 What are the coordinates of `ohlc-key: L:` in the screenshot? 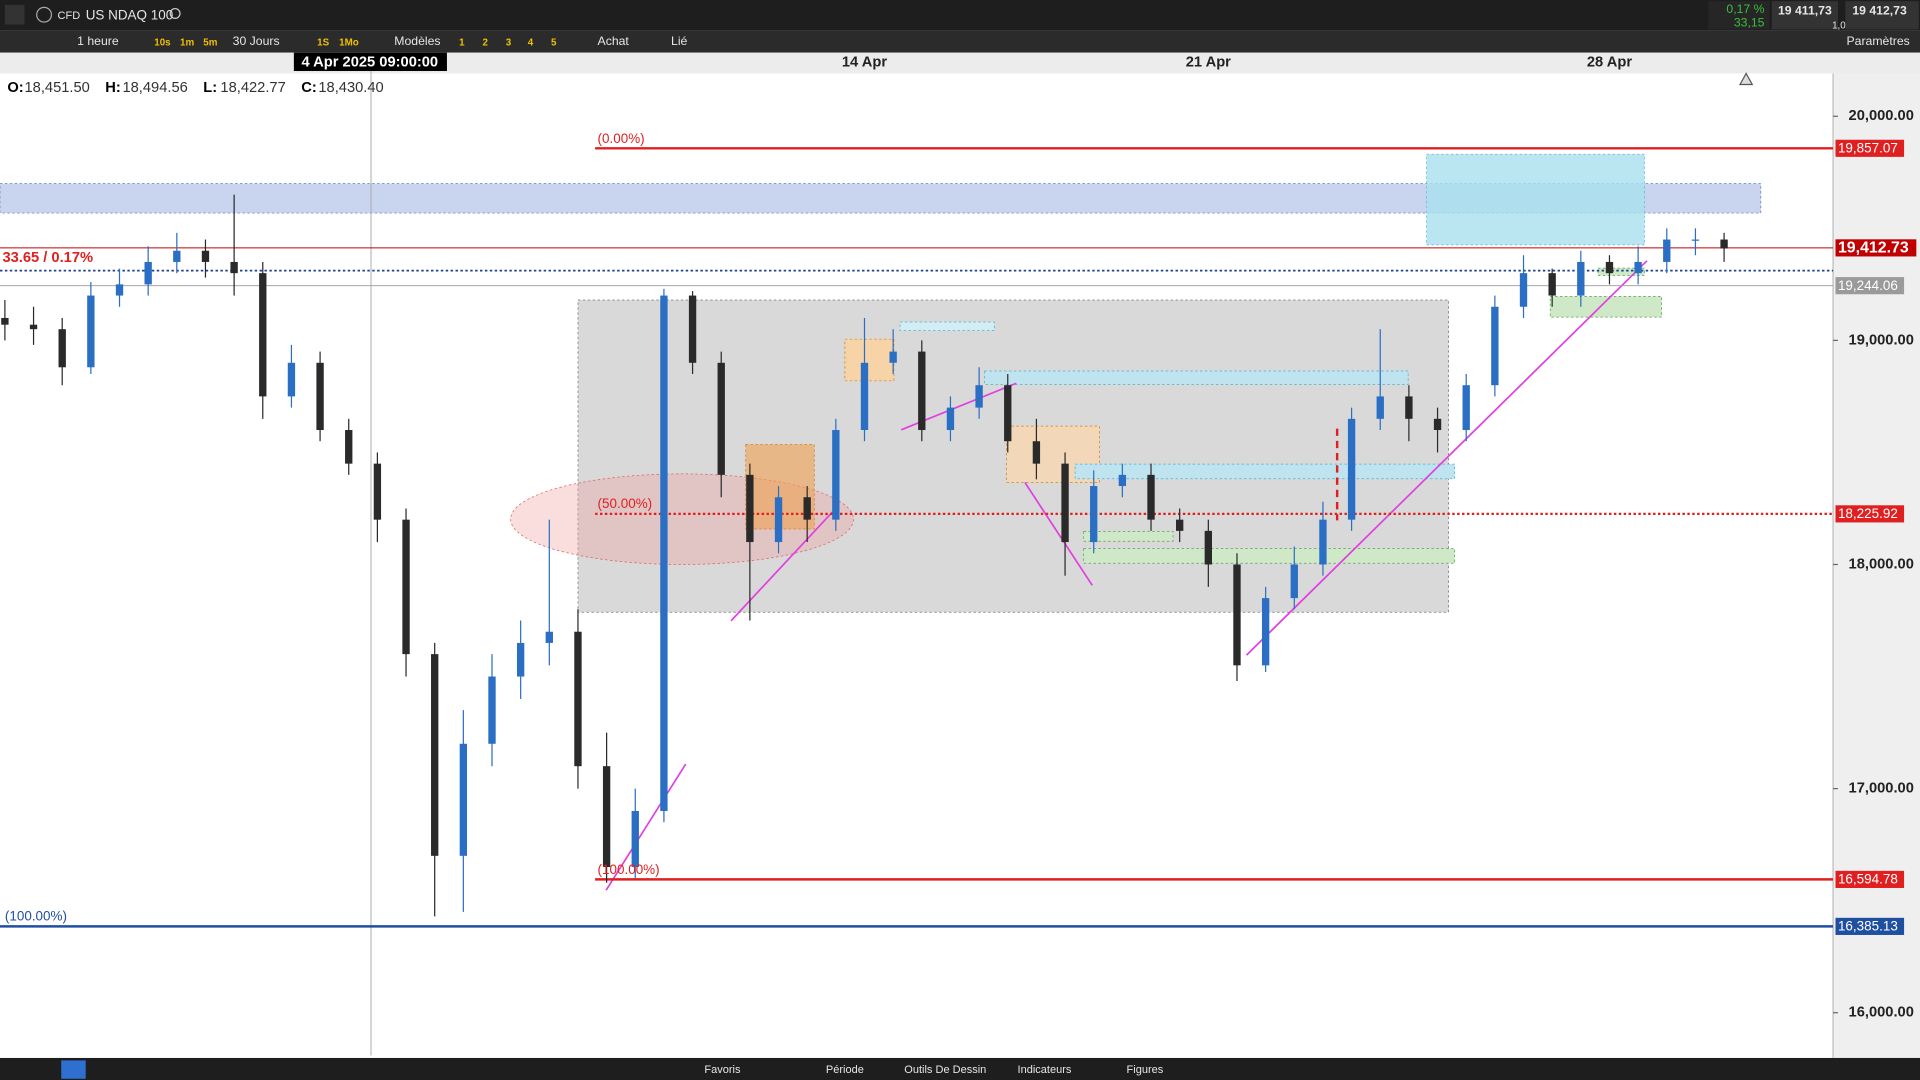 It's located at (210, 88).